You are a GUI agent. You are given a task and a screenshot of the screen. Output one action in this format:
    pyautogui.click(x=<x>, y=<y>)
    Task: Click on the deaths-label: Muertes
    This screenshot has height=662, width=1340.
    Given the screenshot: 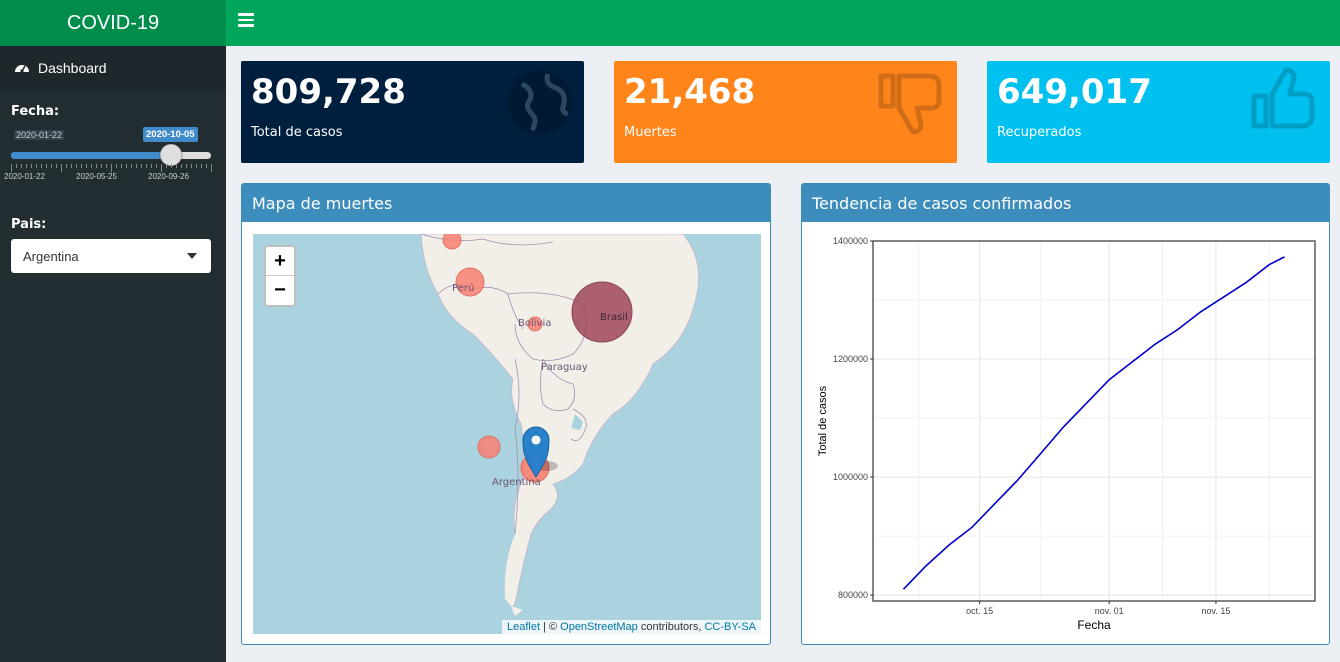 What is the action you would take?
    pyautogui.click(x=650, y=132)
    